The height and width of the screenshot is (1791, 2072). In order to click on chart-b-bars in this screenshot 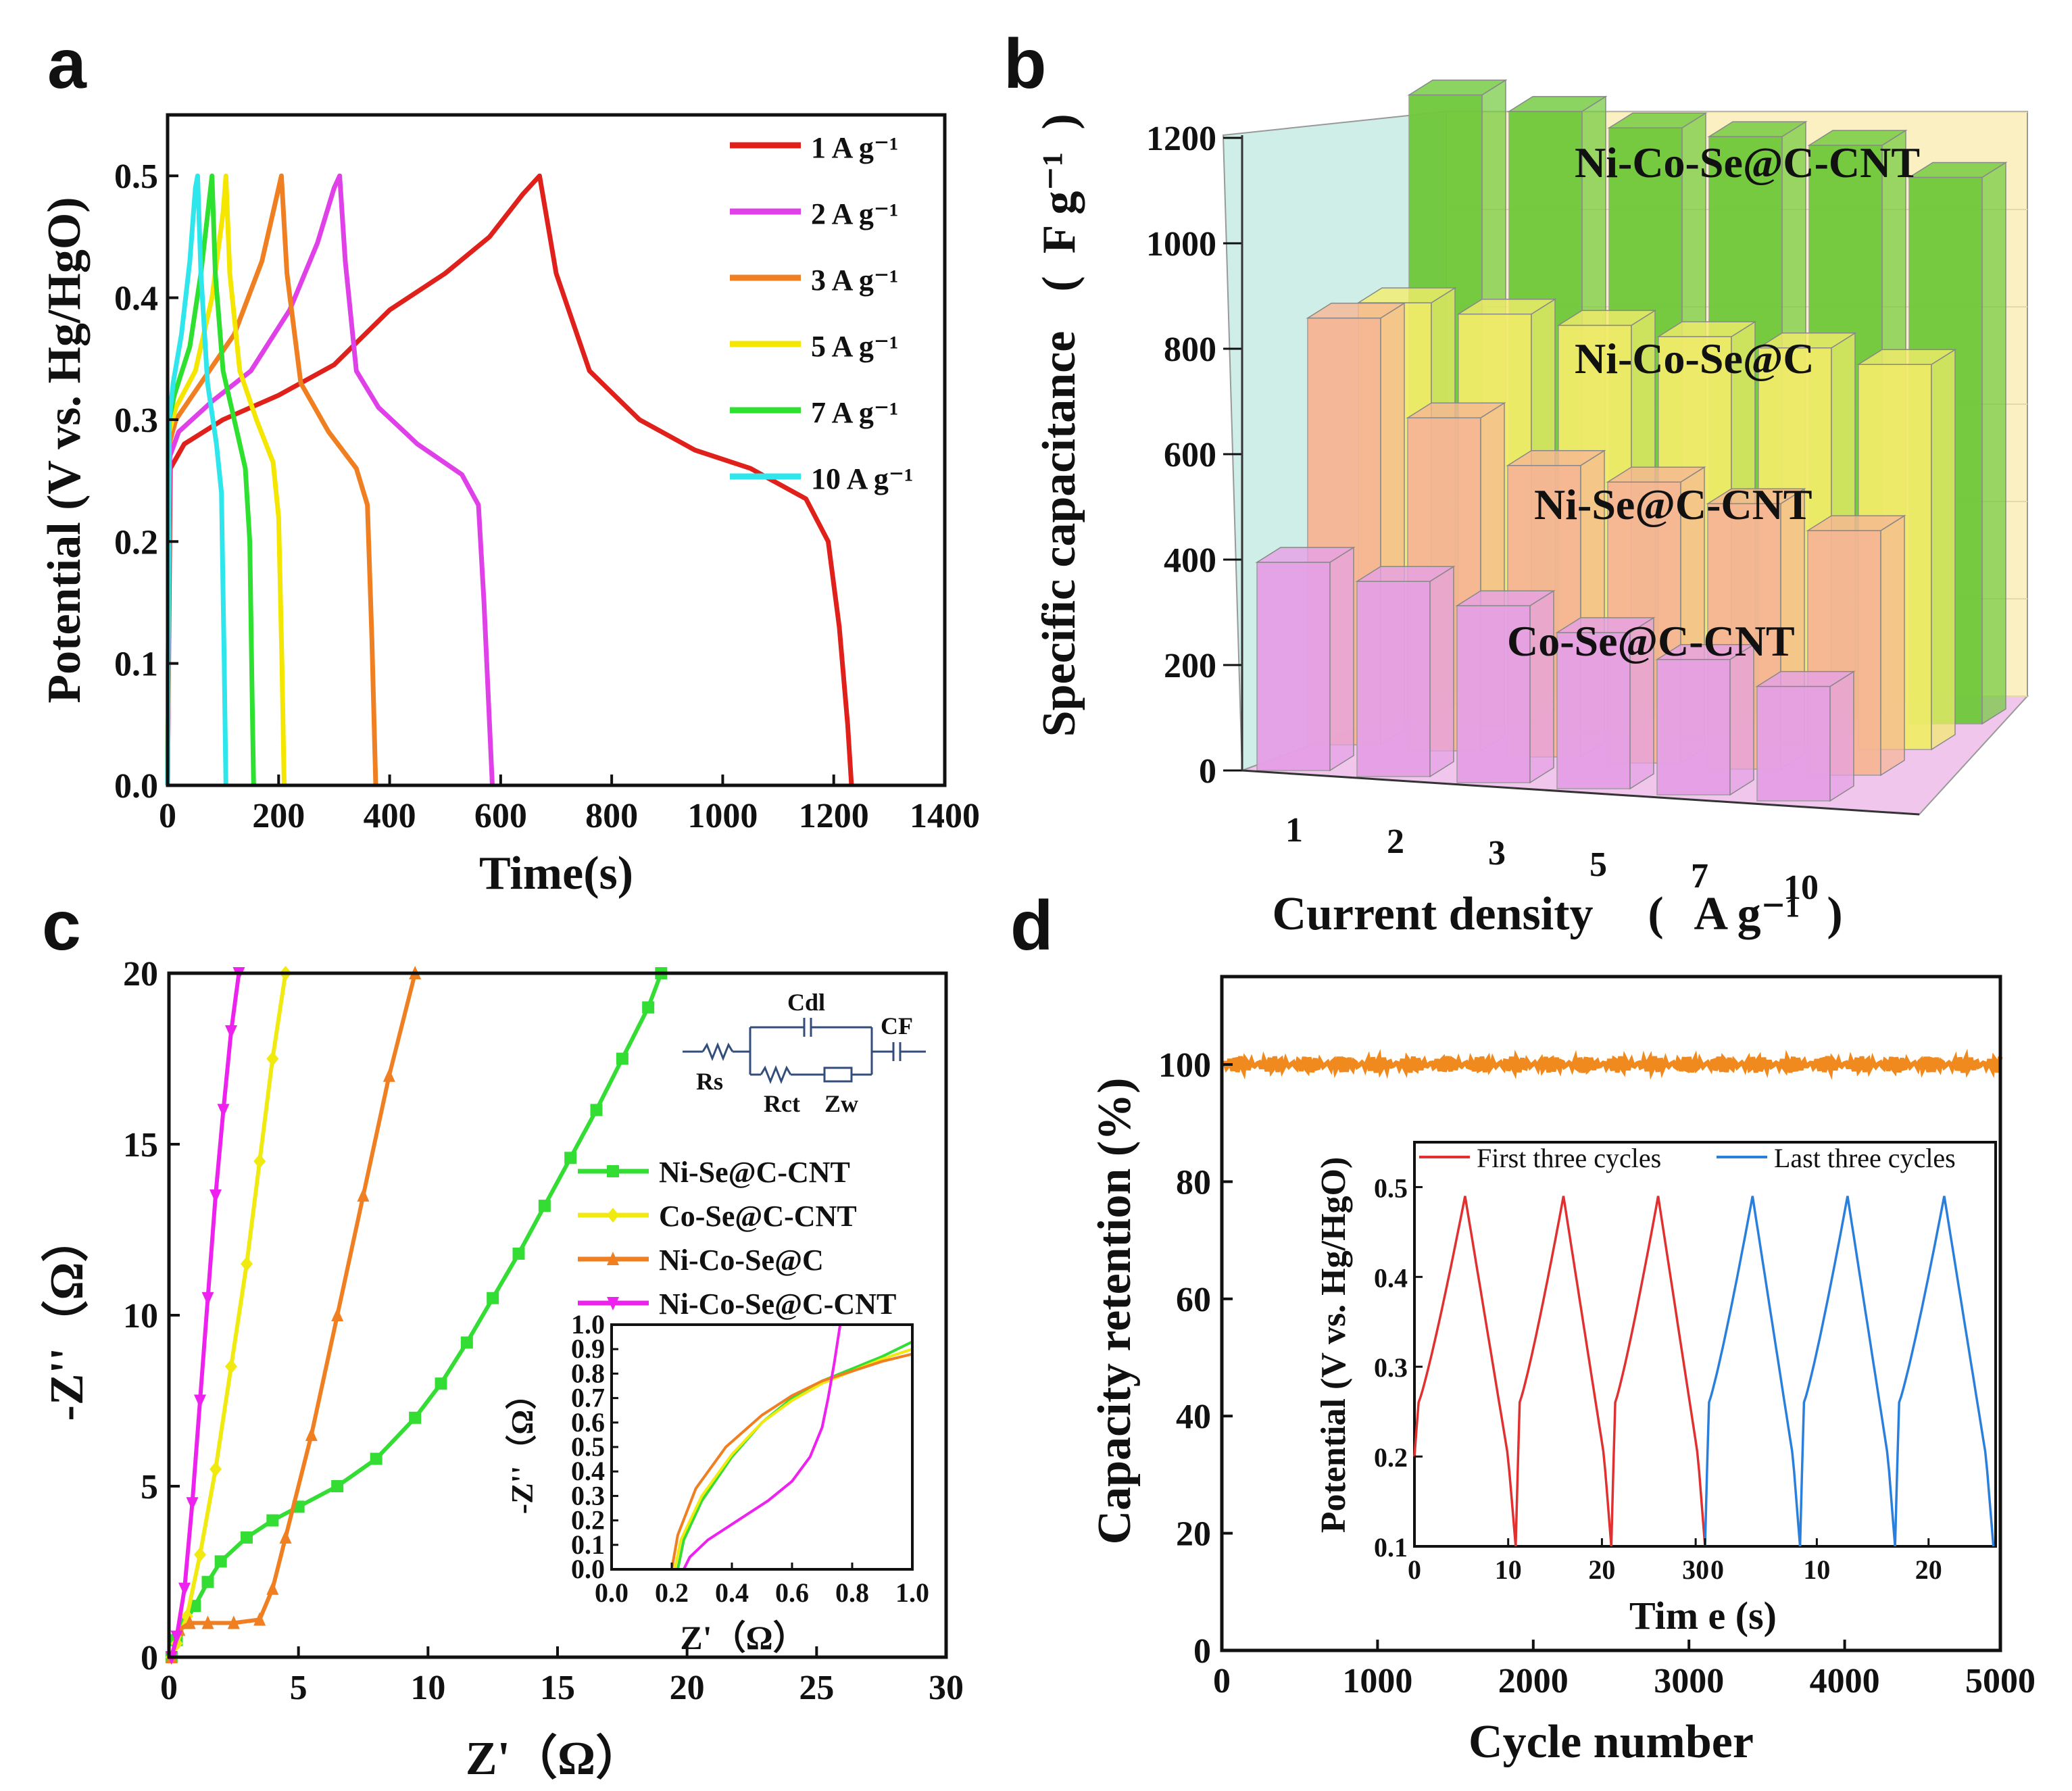, I will do `click(1631, 440)`.